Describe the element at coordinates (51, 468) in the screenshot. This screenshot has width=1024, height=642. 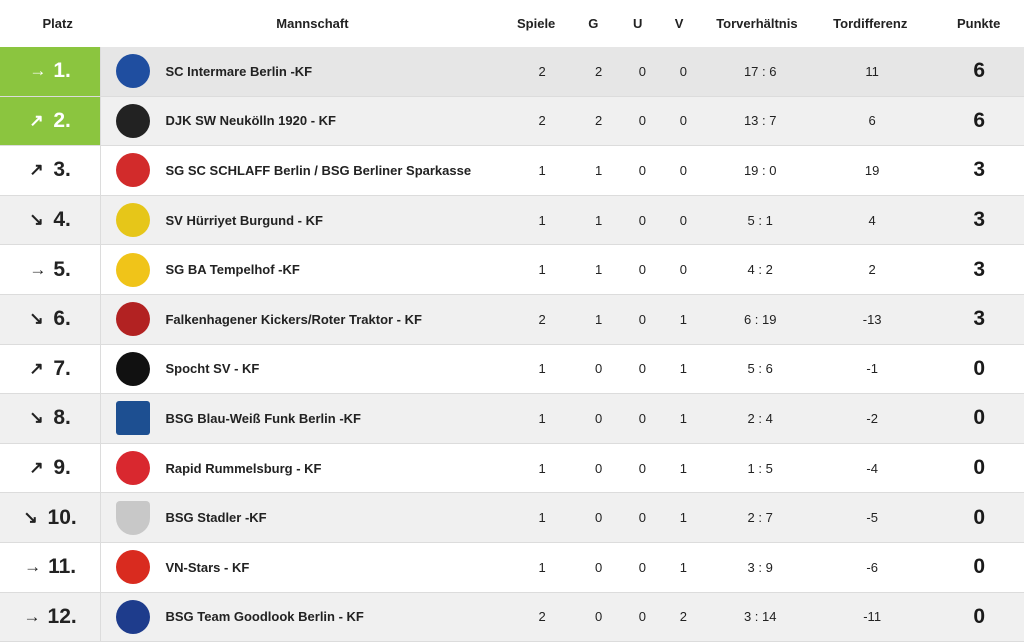
I see `rank-cell: ↗ 9.` at that location.